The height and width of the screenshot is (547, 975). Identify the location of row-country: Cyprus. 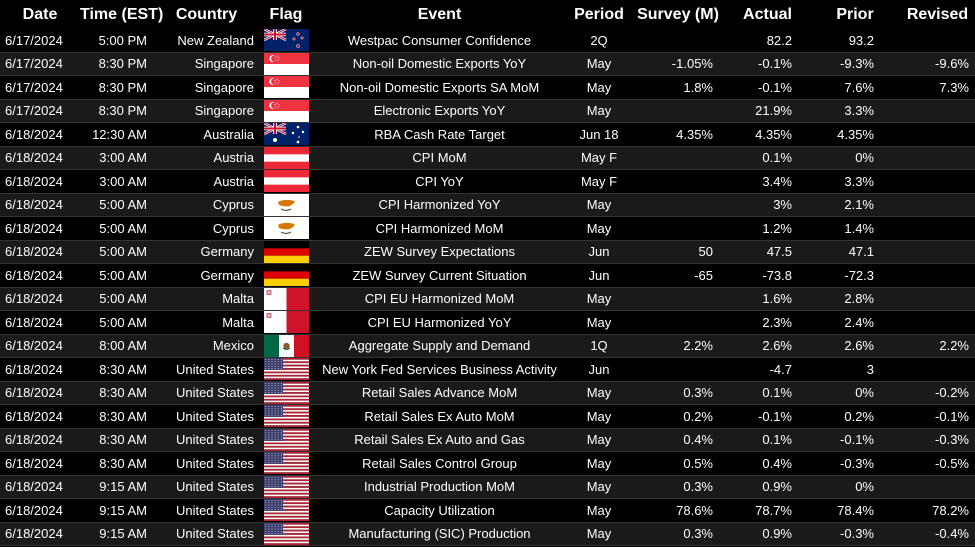
(206, 228).